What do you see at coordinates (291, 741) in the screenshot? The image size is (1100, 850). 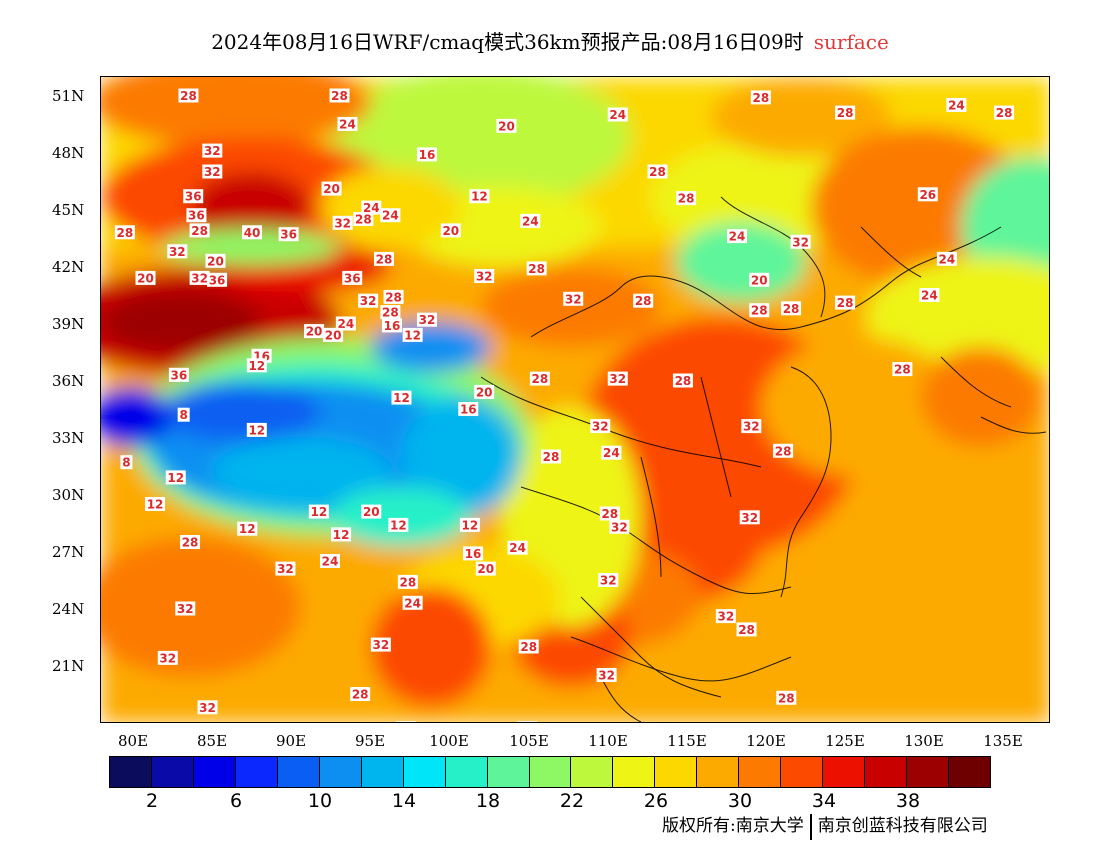 I see `lon-label-90e: 90E` at bounding box center [291, 741].